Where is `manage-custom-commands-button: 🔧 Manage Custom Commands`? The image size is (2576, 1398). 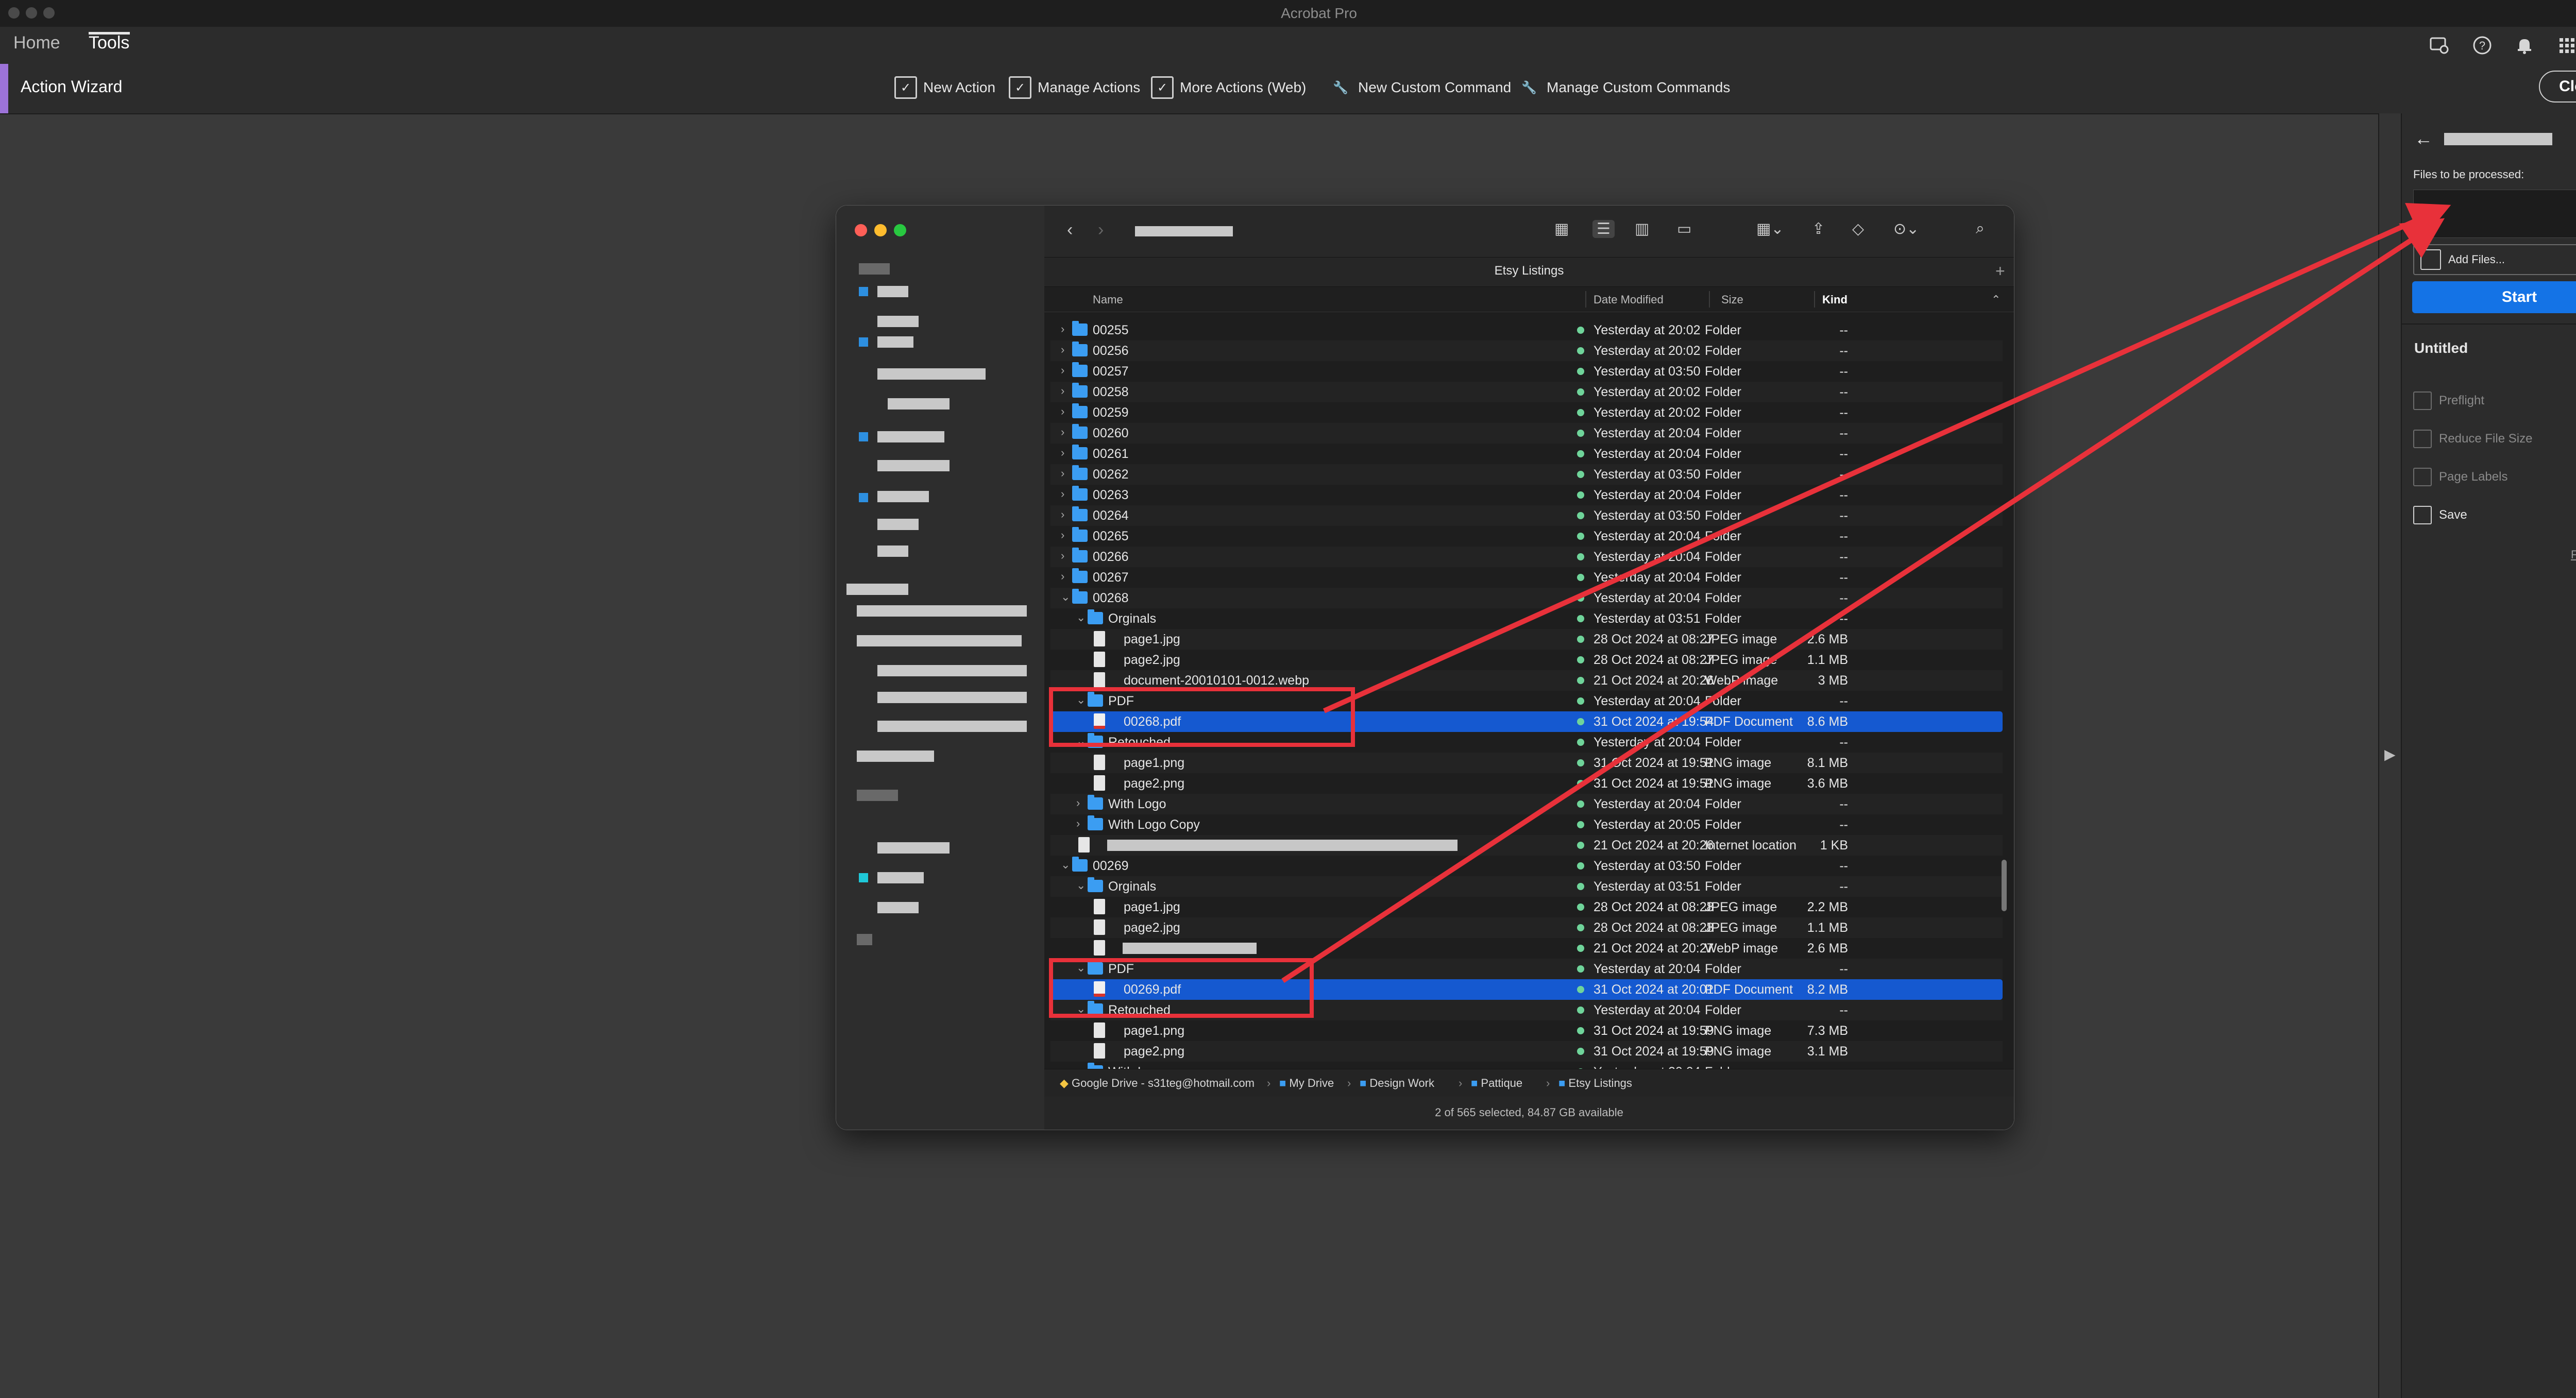 manage-custom-commands-button: 🔧 Manage Custom Commands is located at coordinates (1624, 88).